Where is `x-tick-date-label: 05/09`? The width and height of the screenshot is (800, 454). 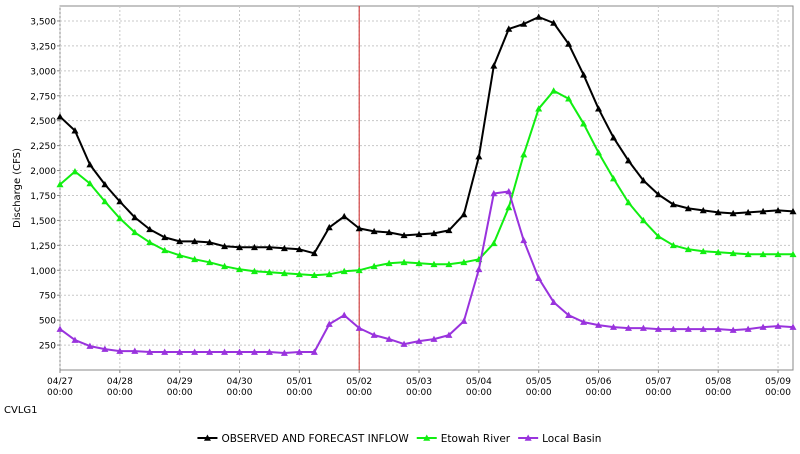
x-tick-date-label: 05/09 is located at coordinates (778, 382).